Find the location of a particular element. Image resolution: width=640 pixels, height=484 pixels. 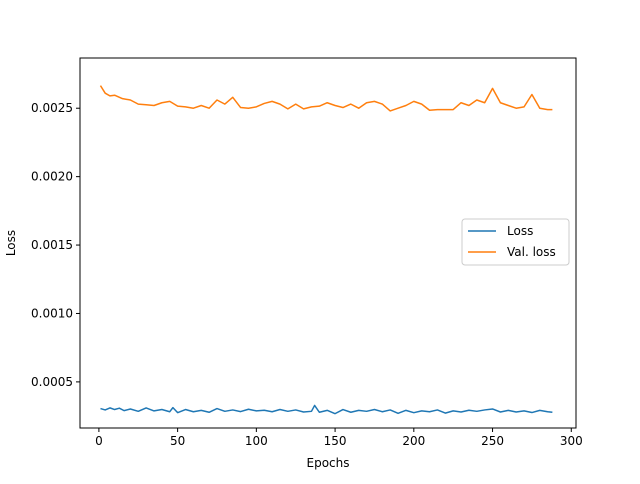

x-tick-label: 300 is located at coordinates (571, 441).